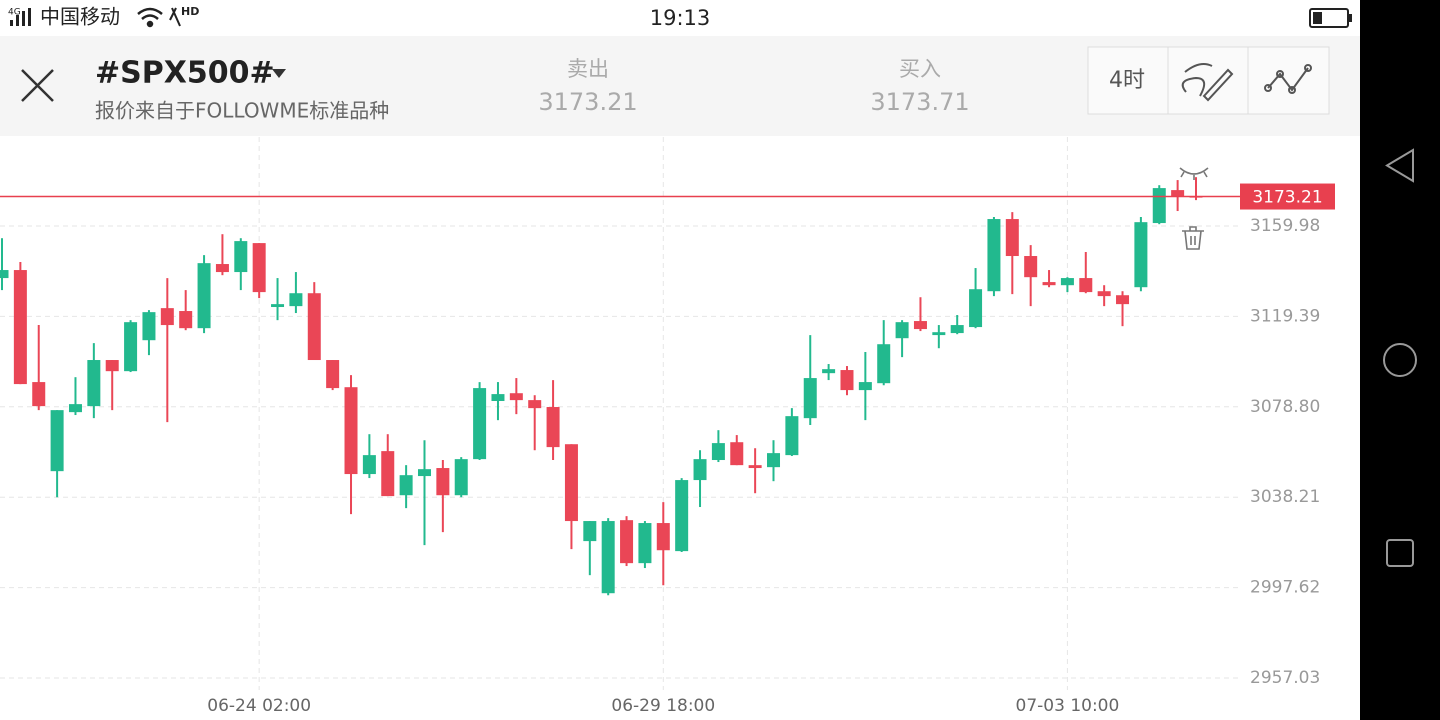 The image size is (1440, 720). Describe the element at coordinates (37, 85) in the screenshot. I see `close-button` at that location.